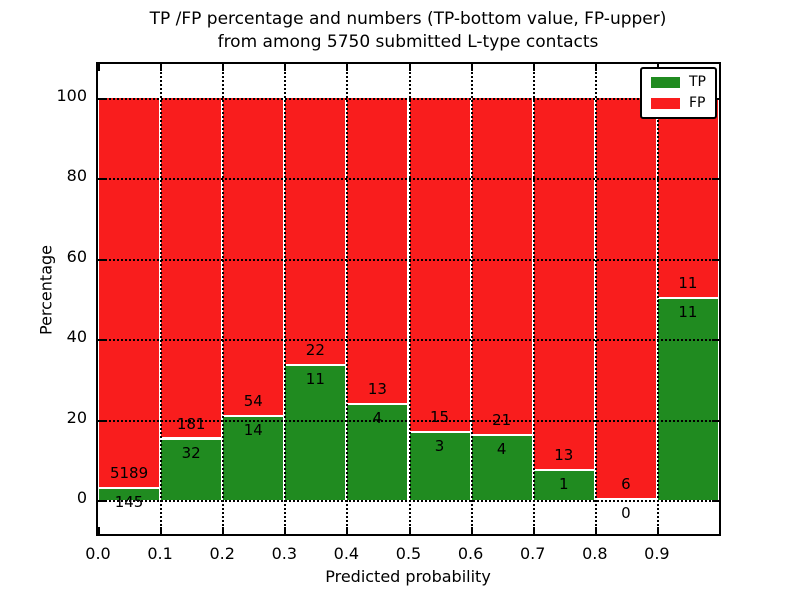  Describe the element at coordinates (532, 553) in the screenshot. I see `x-tick-label: 0.7` at that location.